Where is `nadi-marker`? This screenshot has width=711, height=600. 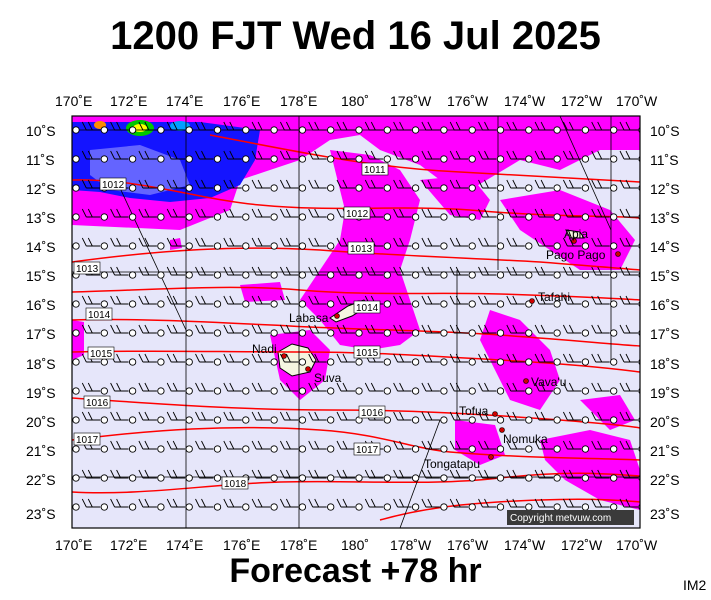
nadi-marker is located at coordinates (284, 356).